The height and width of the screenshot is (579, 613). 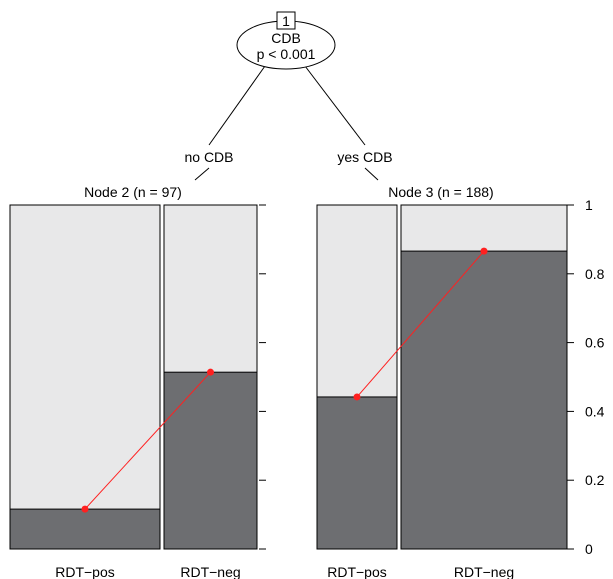 I want to click on y-tick-label: 0.4, so click(x=595, y=411).